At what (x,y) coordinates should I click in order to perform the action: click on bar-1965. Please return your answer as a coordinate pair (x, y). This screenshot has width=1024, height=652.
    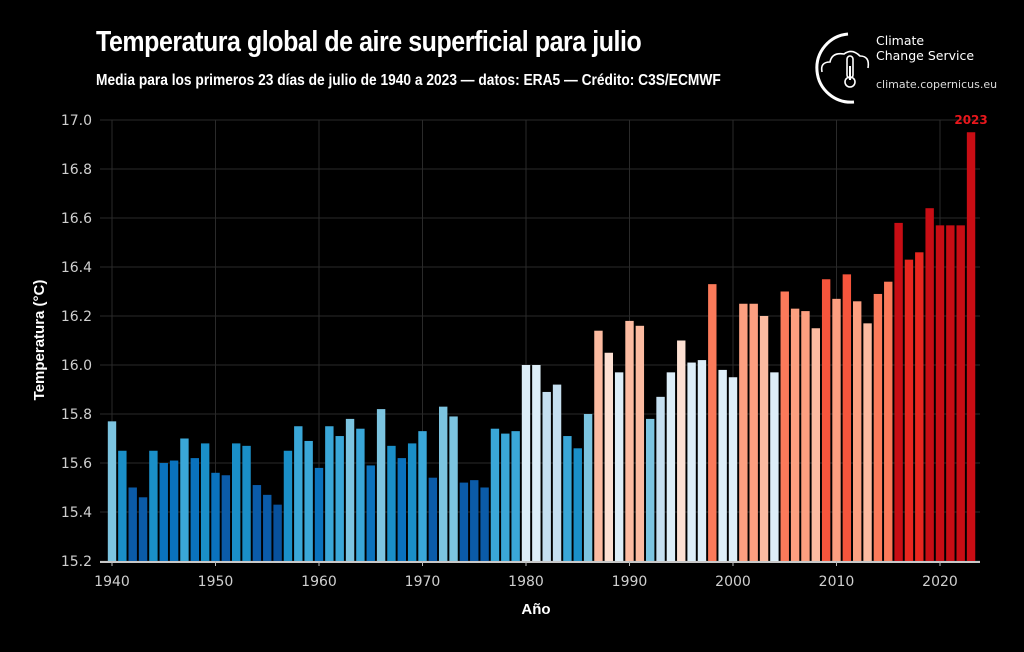
    Looking at the image, I should click on (370, 513).